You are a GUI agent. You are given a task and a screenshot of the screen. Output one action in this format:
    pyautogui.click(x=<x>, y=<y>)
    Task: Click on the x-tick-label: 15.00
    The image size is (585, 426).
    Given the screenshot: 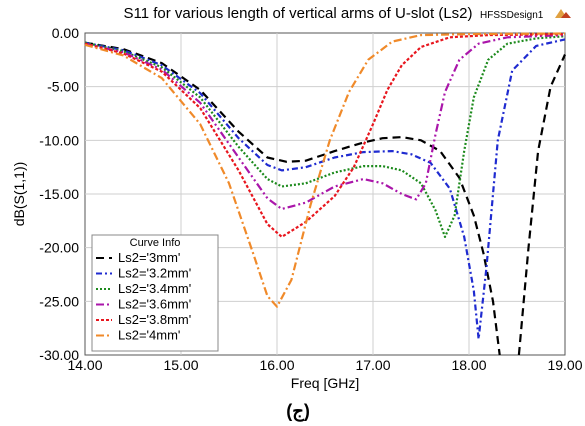 What is the action you would take?
    pyautogui.click(x=180, y=365)
    